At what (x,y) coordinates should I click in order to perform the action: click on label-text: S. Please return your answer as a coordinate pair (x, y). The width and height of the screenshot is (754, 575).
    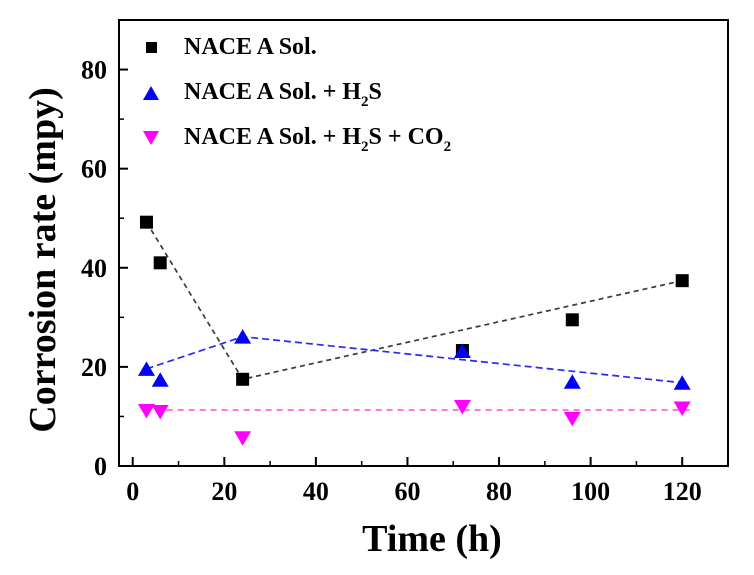
    Looking at the image, I should click on (375, 92).